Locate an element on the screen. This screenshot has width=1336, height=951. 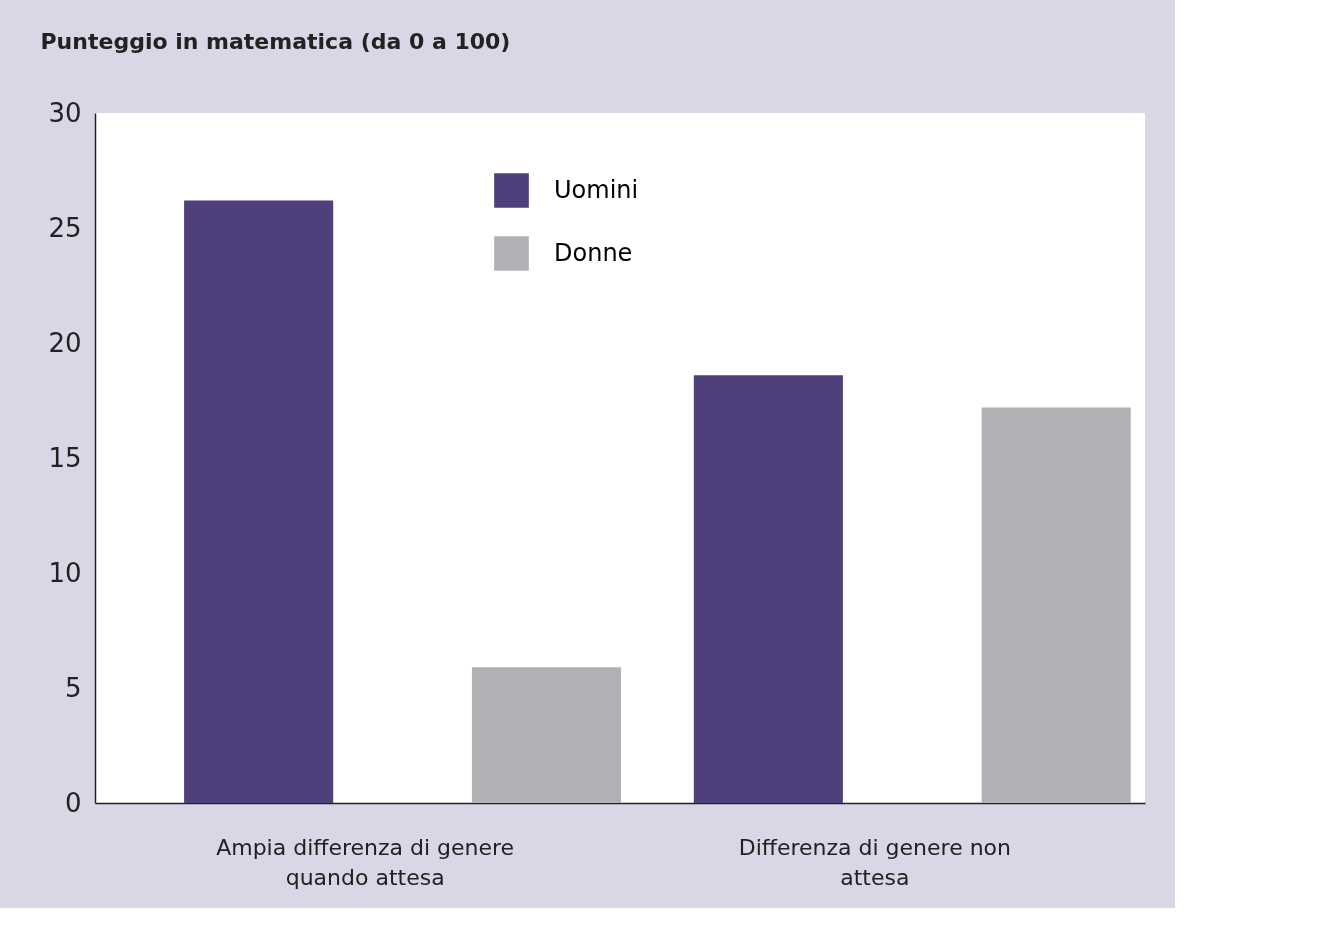
x-tick-label: Ampia differenza di genere quando attesa is located at coordinates (365, 862).